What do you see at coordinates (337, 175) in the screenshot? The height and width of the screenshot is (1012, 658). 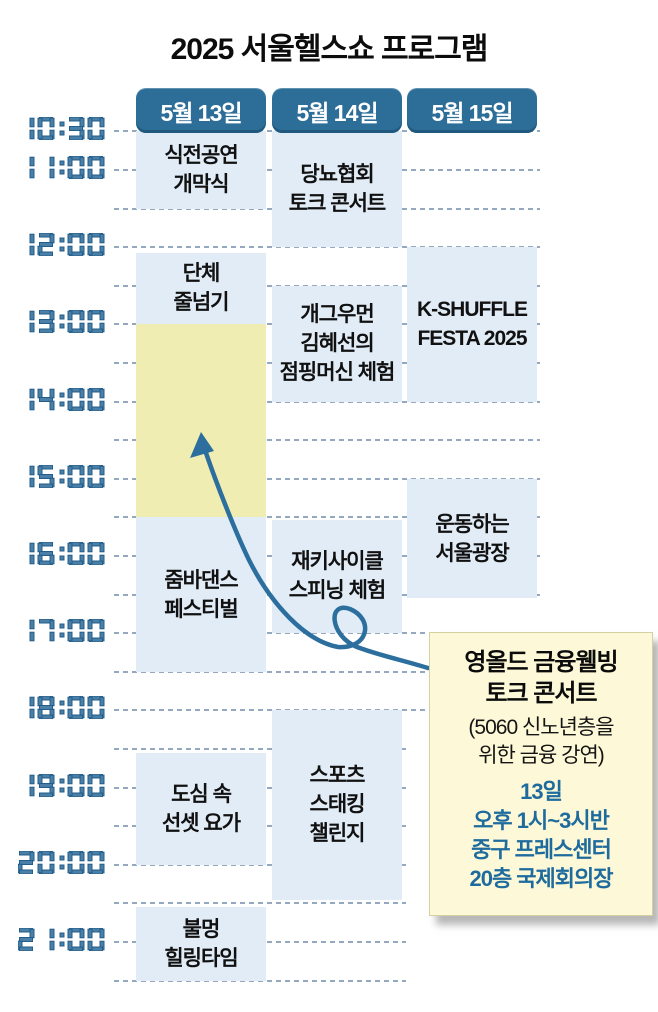 I see `event-label: 당뇨협회` at bounding box center [337, 175].